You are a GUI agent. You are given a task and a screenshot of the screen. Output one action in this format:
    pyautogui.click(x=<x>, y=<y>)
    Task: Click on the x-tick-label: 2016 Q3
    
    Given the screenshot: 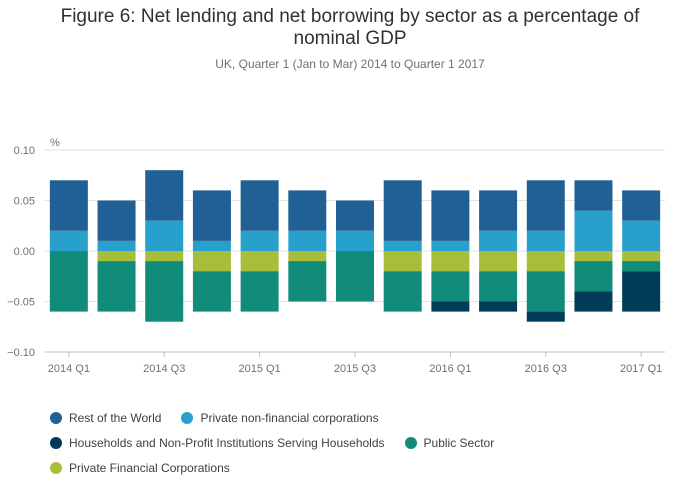 What is the action you would take?
    pyautogui.click(x=546, y=369)
    